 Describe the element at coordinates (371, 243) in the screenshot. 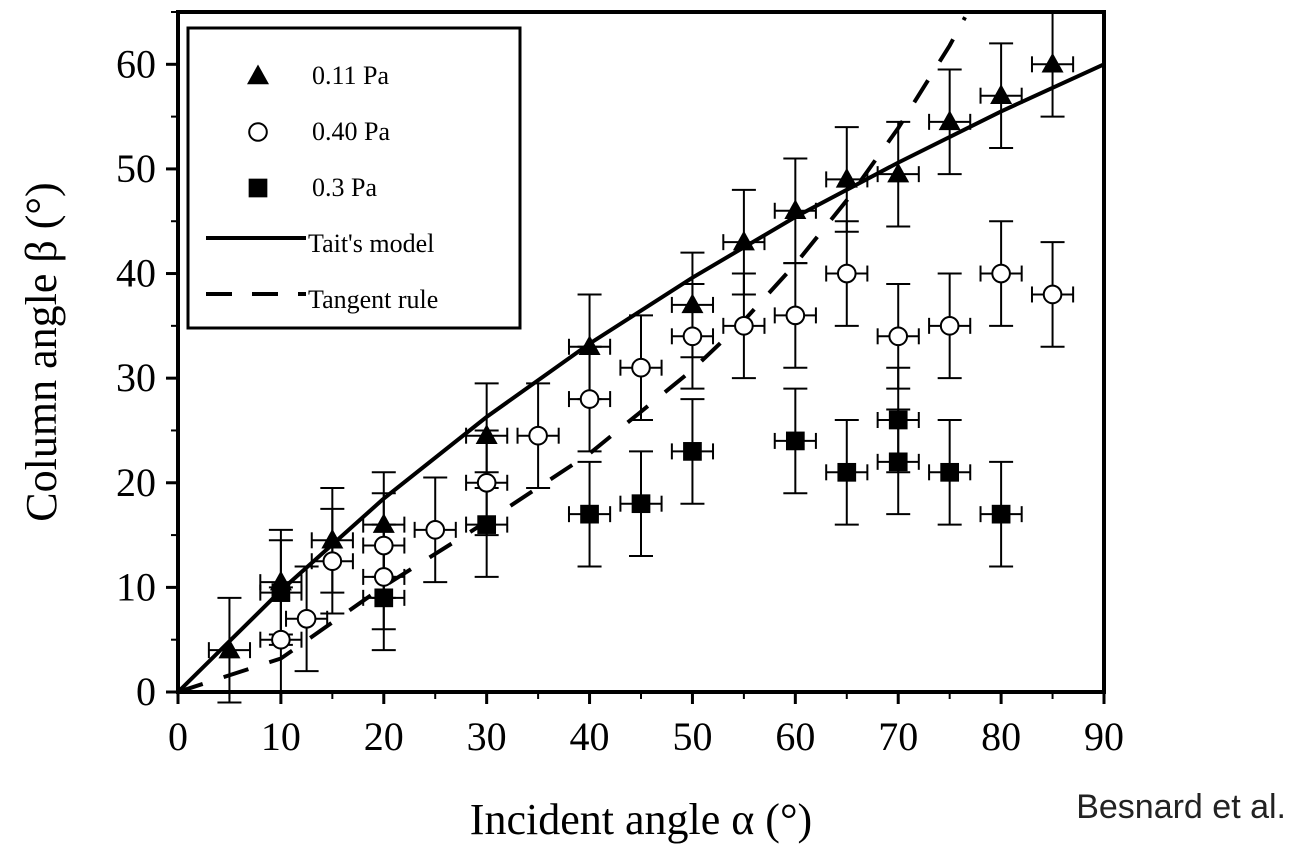

I see `legend-label: Tait's model` at that location.